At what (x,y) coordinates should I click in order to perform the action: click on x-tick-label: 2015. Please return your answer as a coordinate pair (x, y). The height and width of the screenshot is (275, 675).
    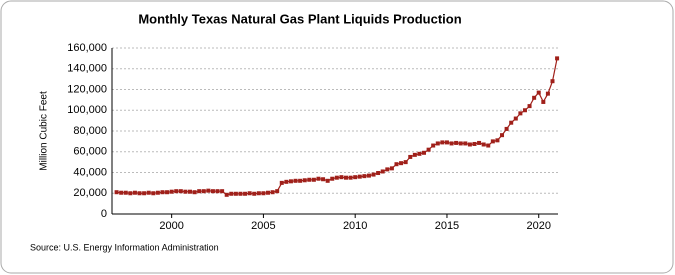
    Looking at the image, I should click on (447, 226).